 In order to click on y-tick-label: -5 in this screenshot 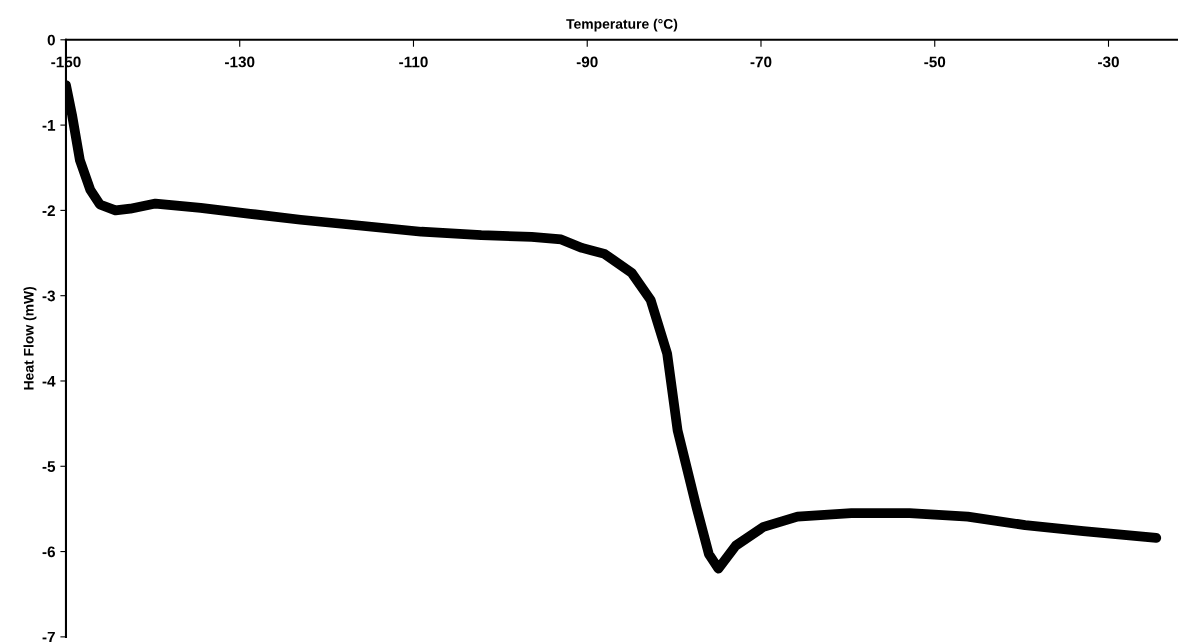, I will do `click(49, 466)`.